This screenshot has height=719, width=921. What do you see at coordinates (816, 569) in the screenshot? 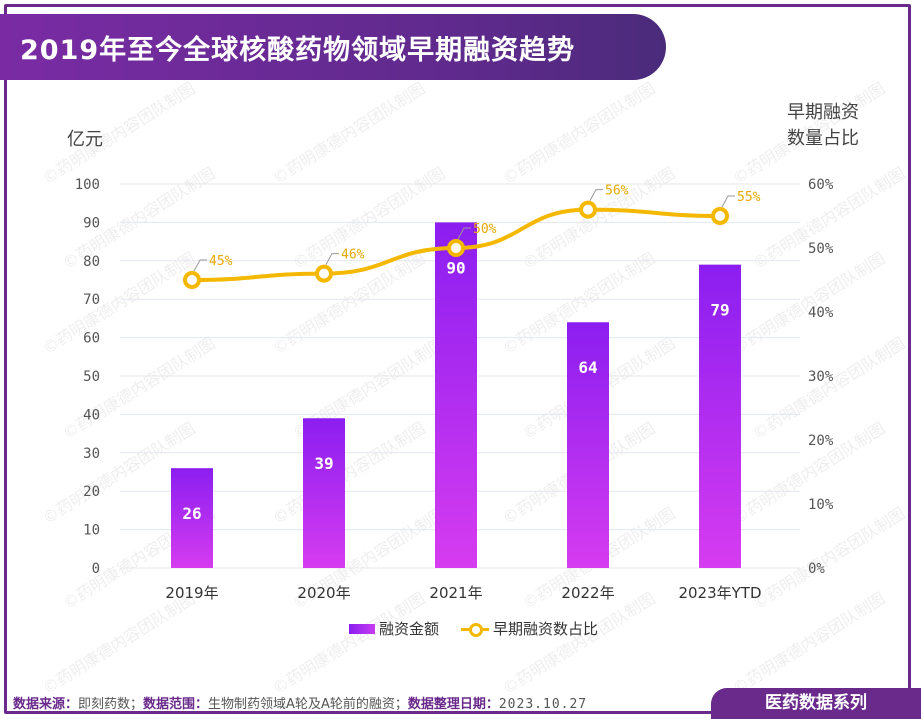
I see `right-tick-label: 0%` at bounding box center [816, 569].